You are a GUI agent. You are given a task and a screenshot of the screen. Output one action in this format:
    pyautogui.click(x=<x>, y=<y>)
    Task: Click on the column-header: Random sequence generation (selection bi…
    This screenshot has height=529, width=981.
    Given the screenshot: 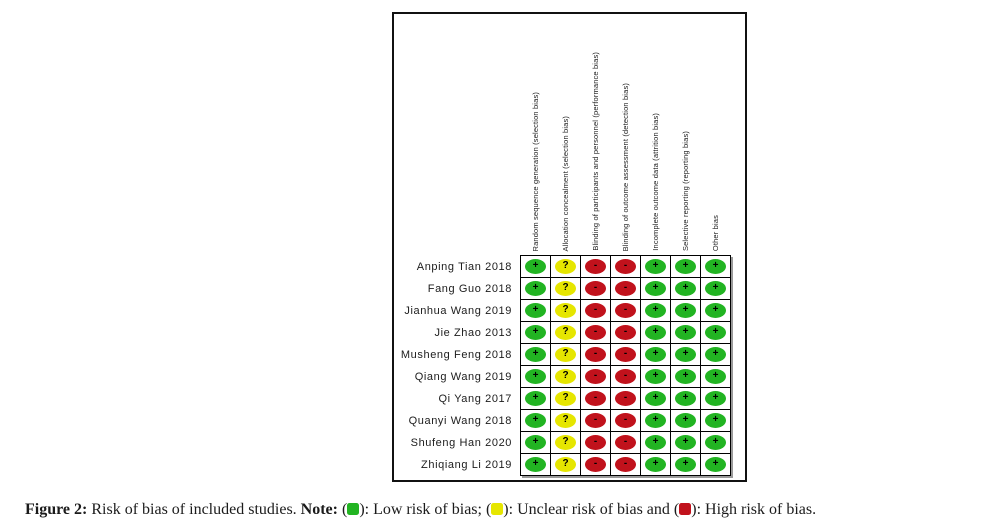 What is the action you would take?
    pyautogui.click(x=535, y=134)
    